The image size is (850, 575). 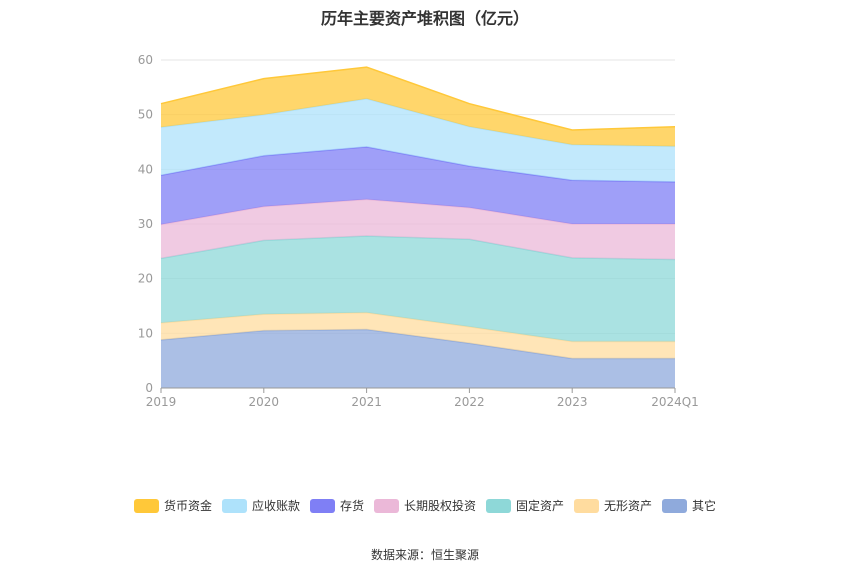 I want to click on area-长期股权投资, so click(x=418, y=229).